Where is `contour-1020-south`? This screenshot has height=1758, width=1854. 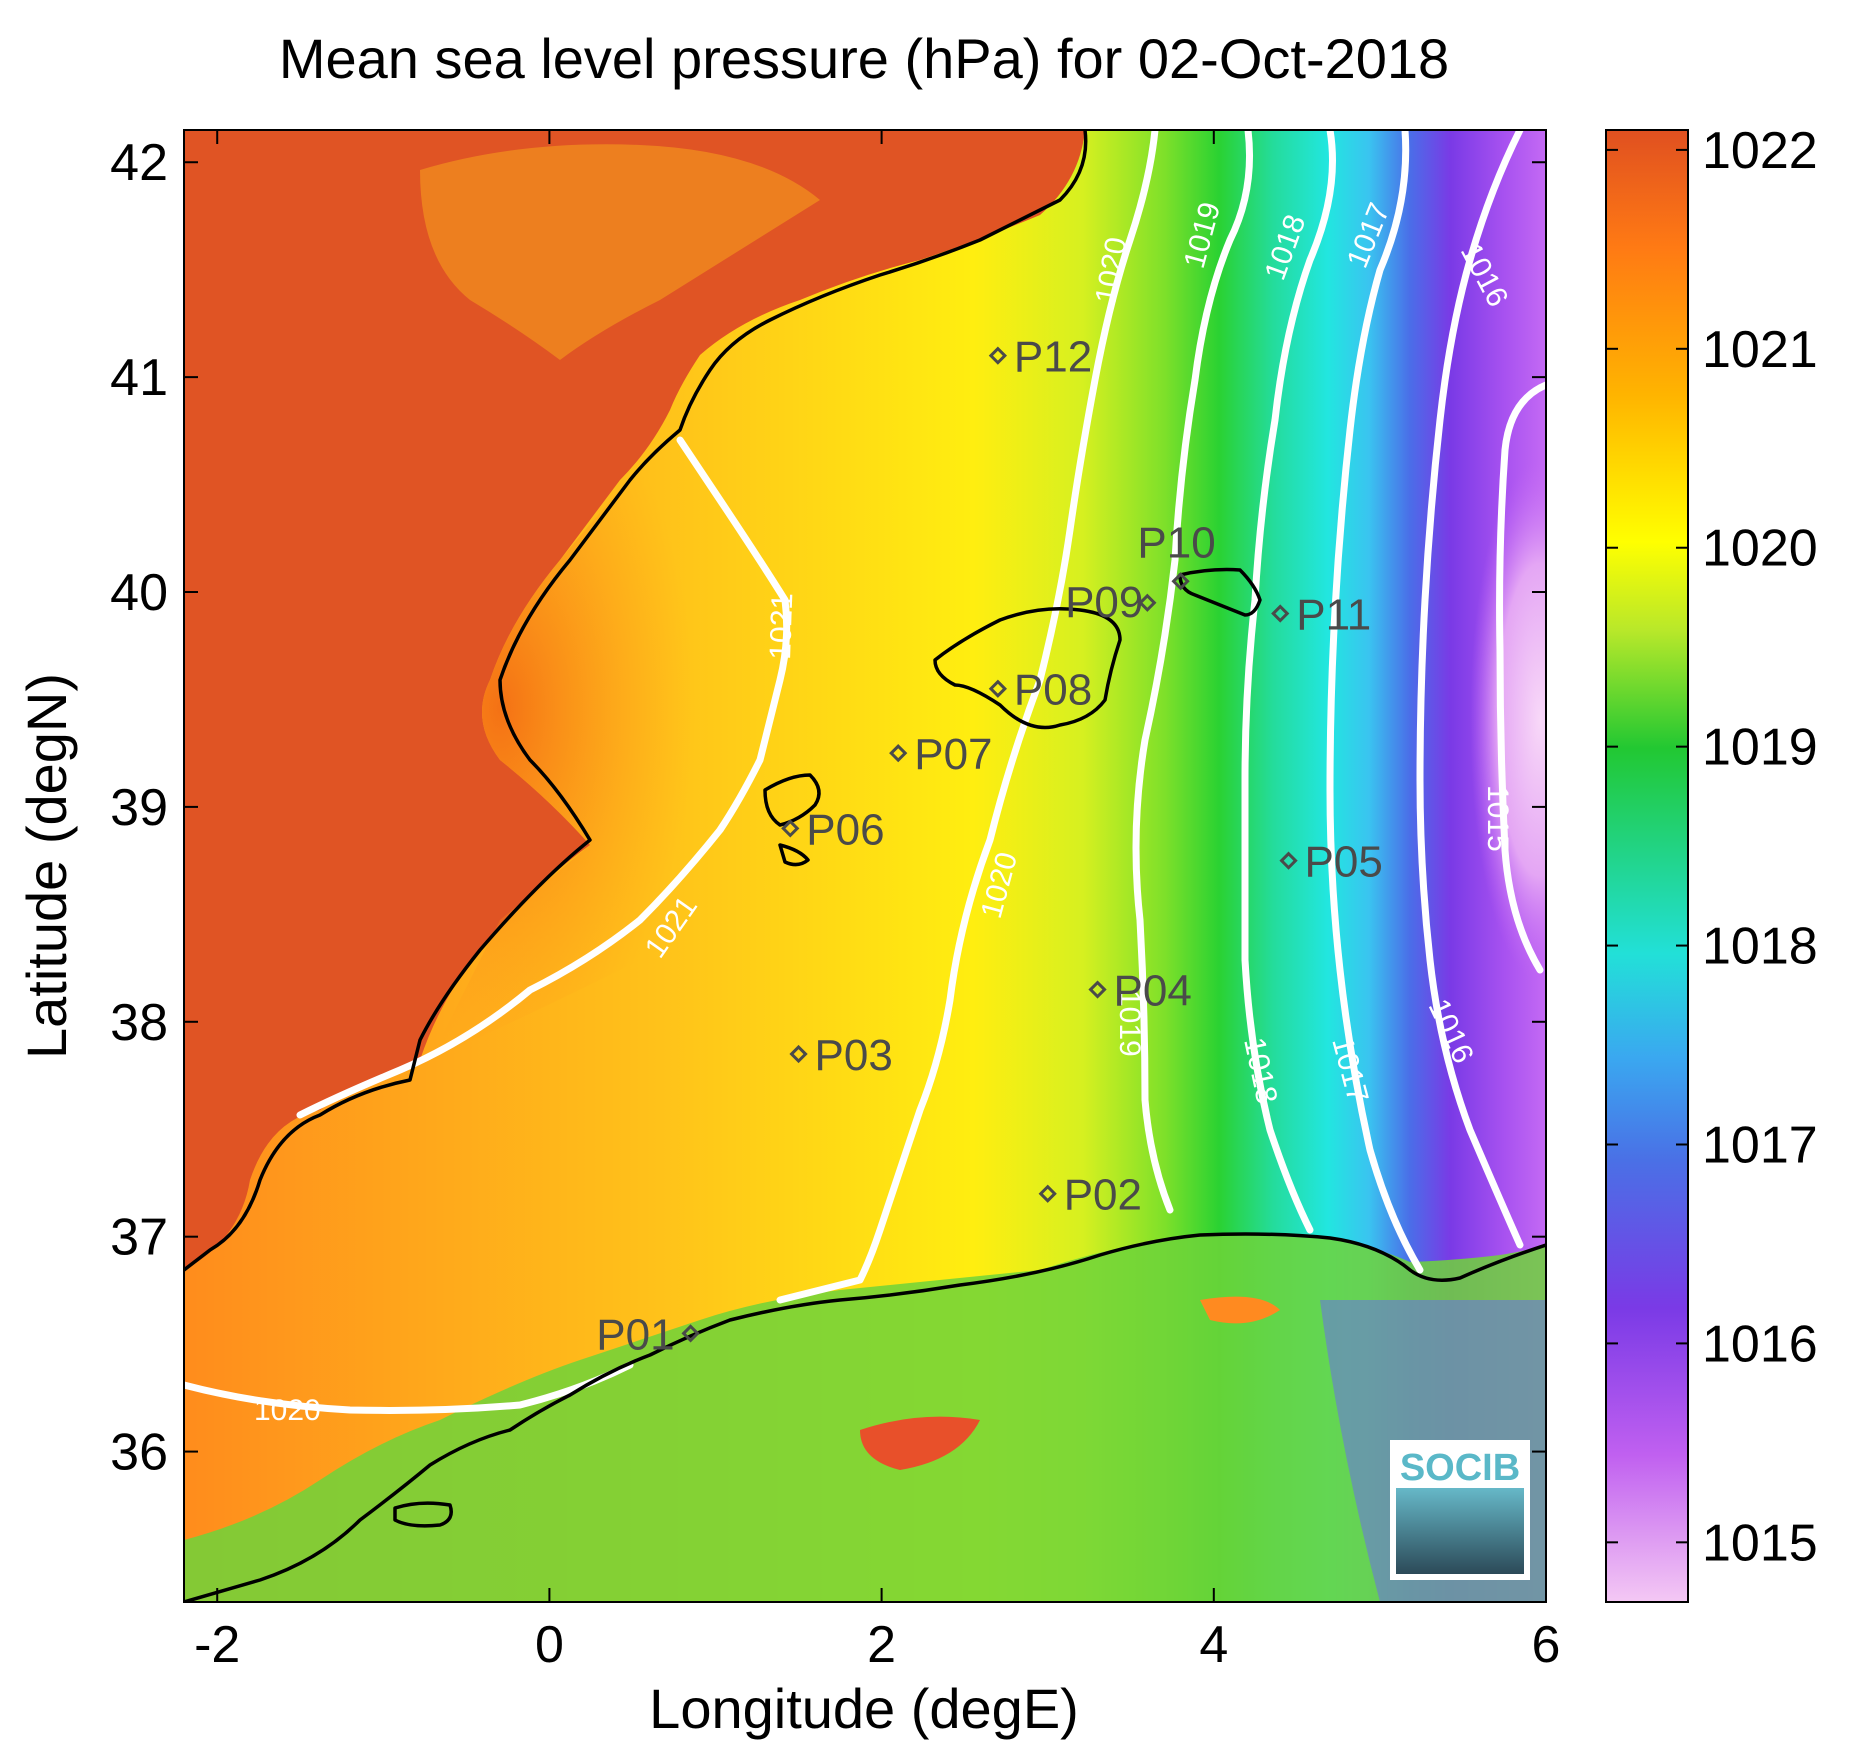 contour-1020-south is located at coordinates (409, 1387).